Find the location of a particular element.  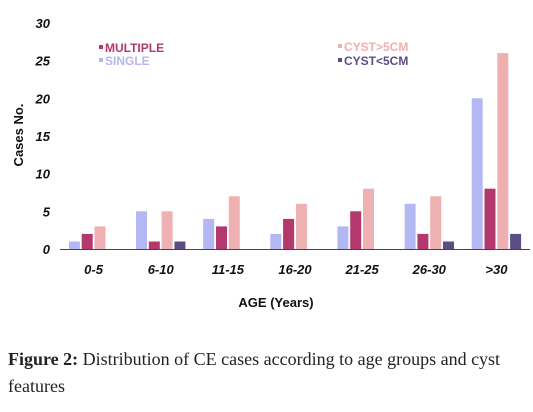

legend-swatch-cyst-lt-5cm is located at coordinates (340, 60).